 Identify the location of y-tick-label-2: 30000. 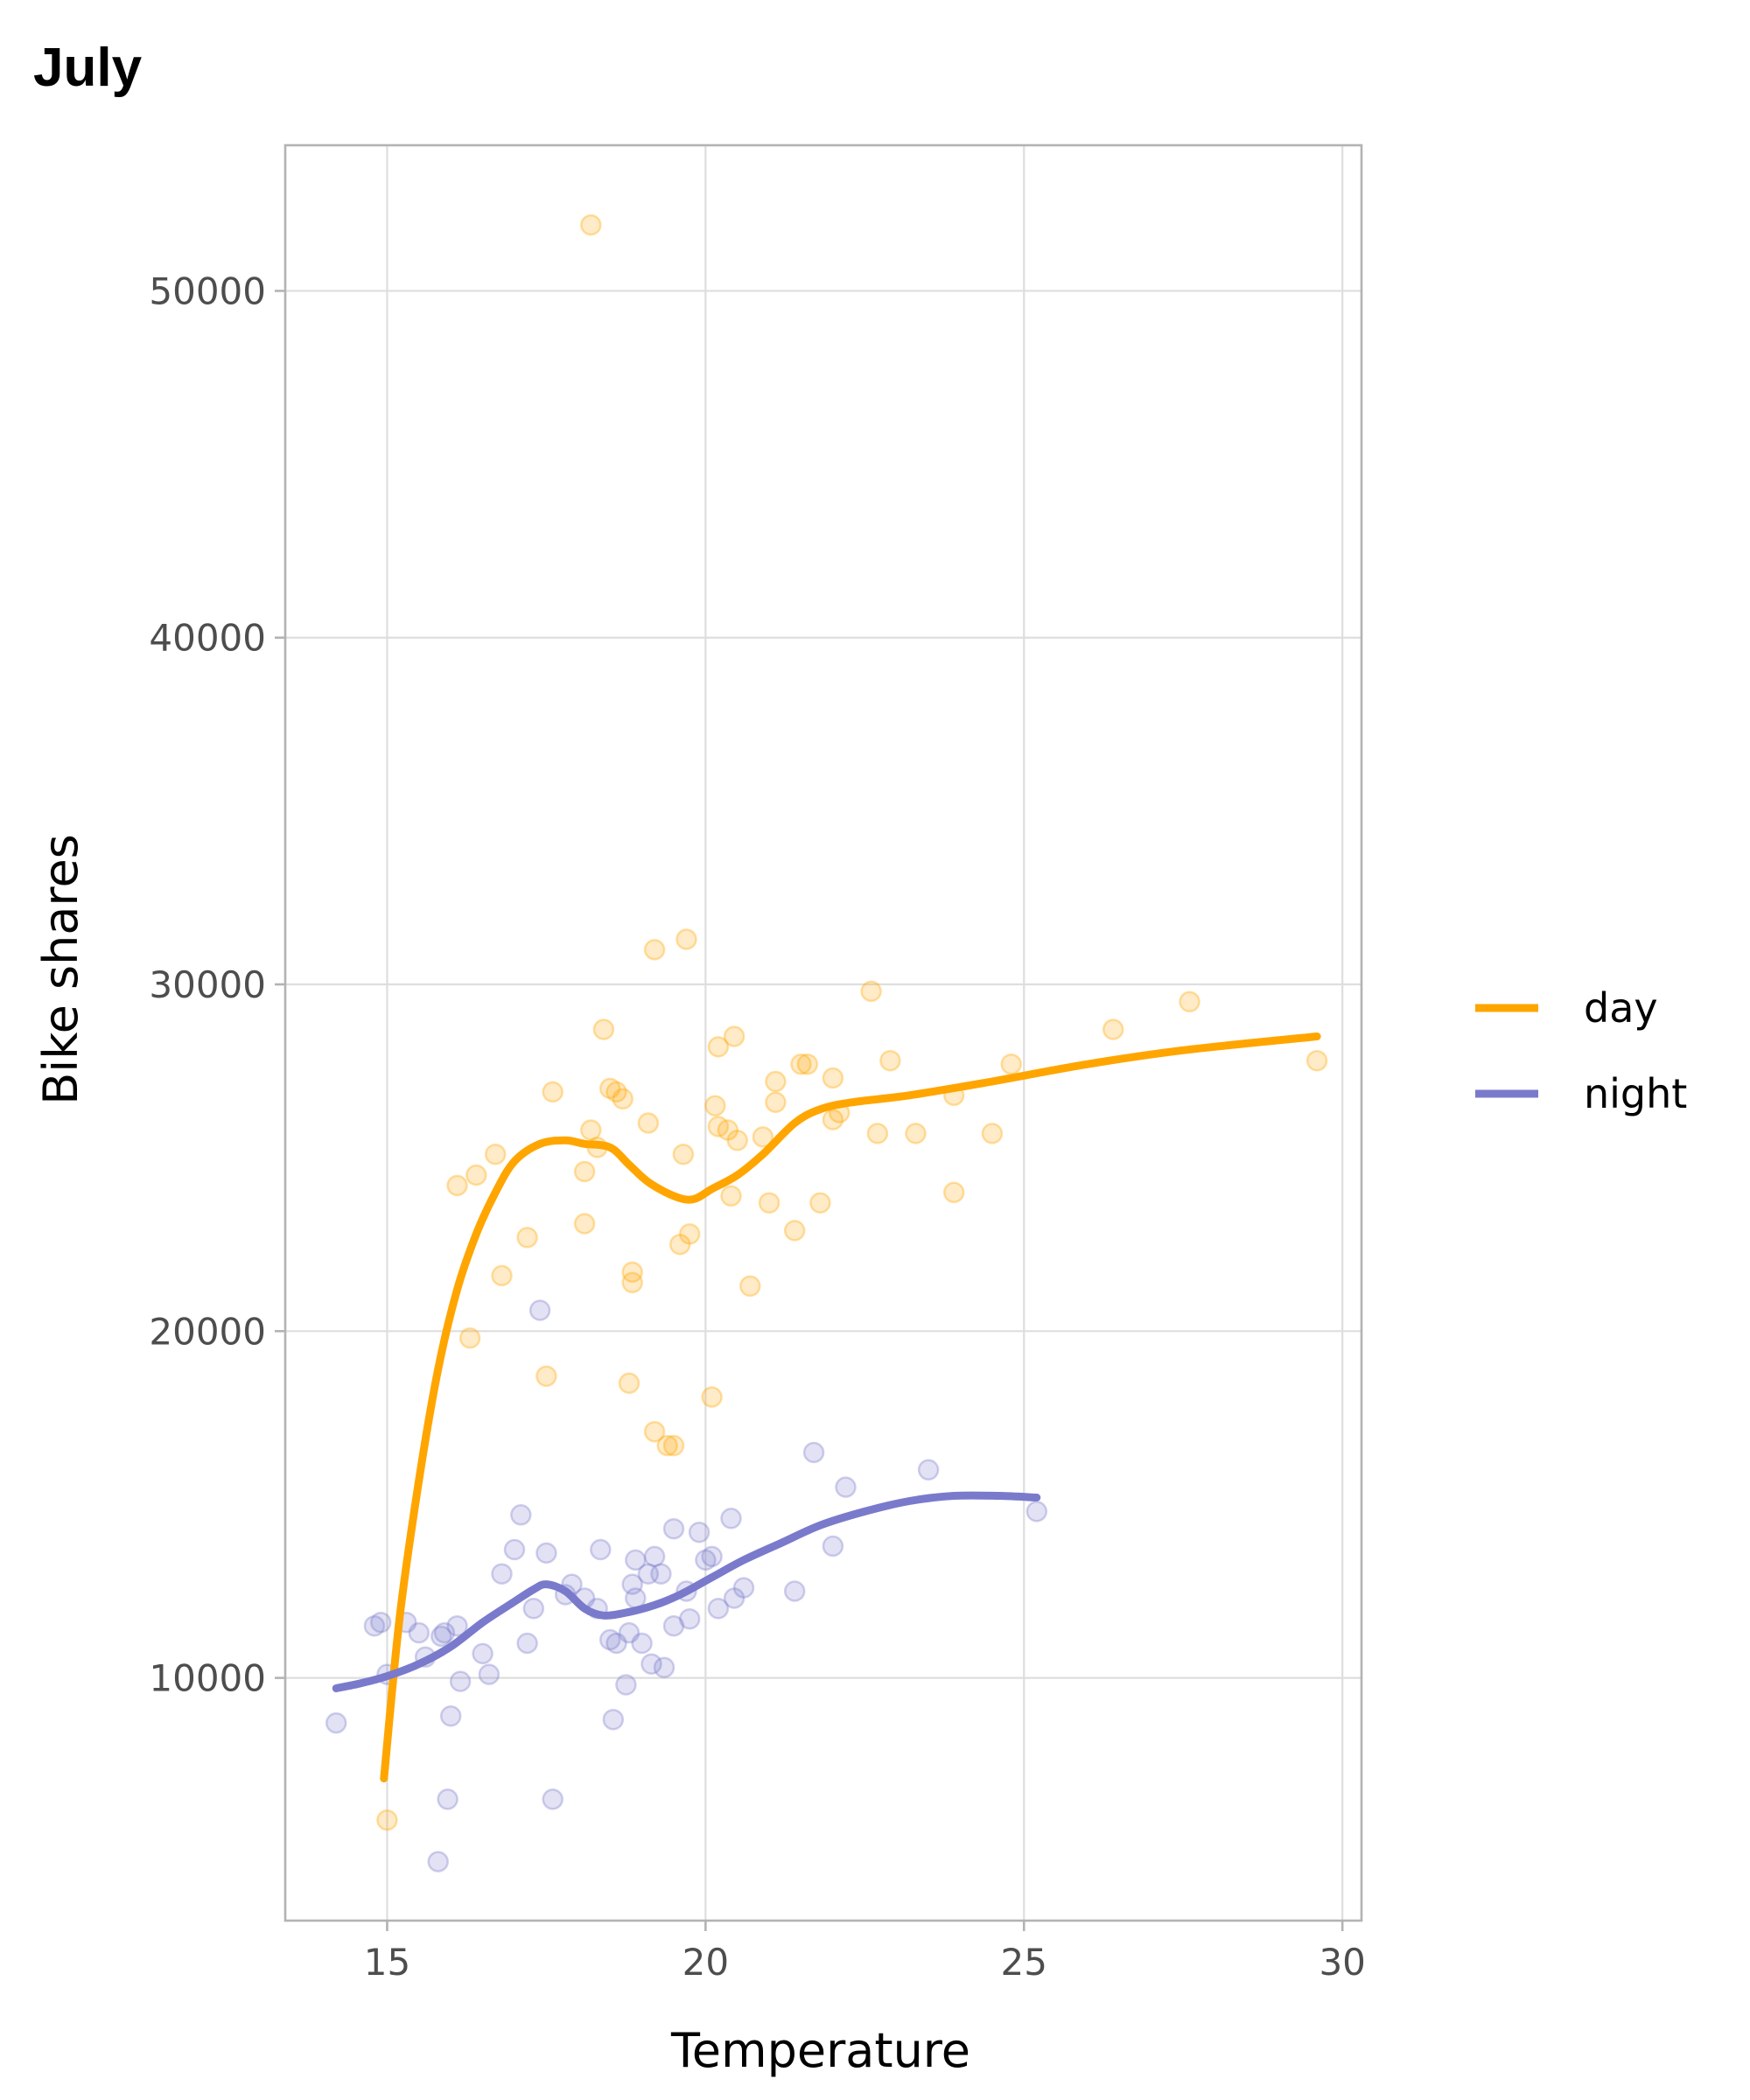
(207, 984).